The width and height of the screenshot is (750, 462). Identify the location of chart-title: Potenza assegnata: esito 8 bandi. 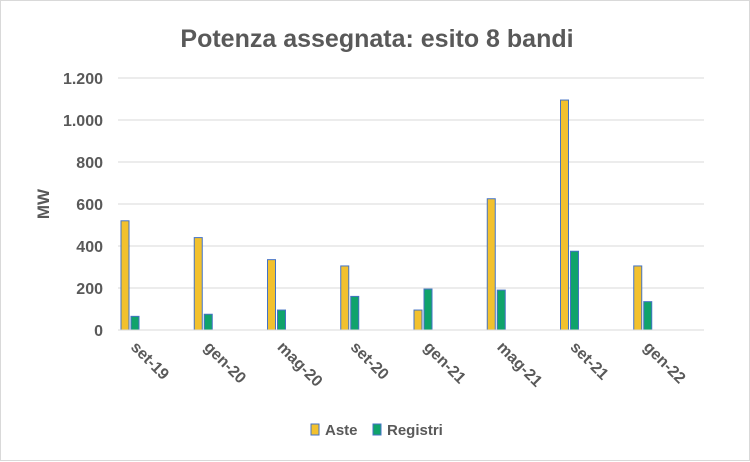
(376, 39).